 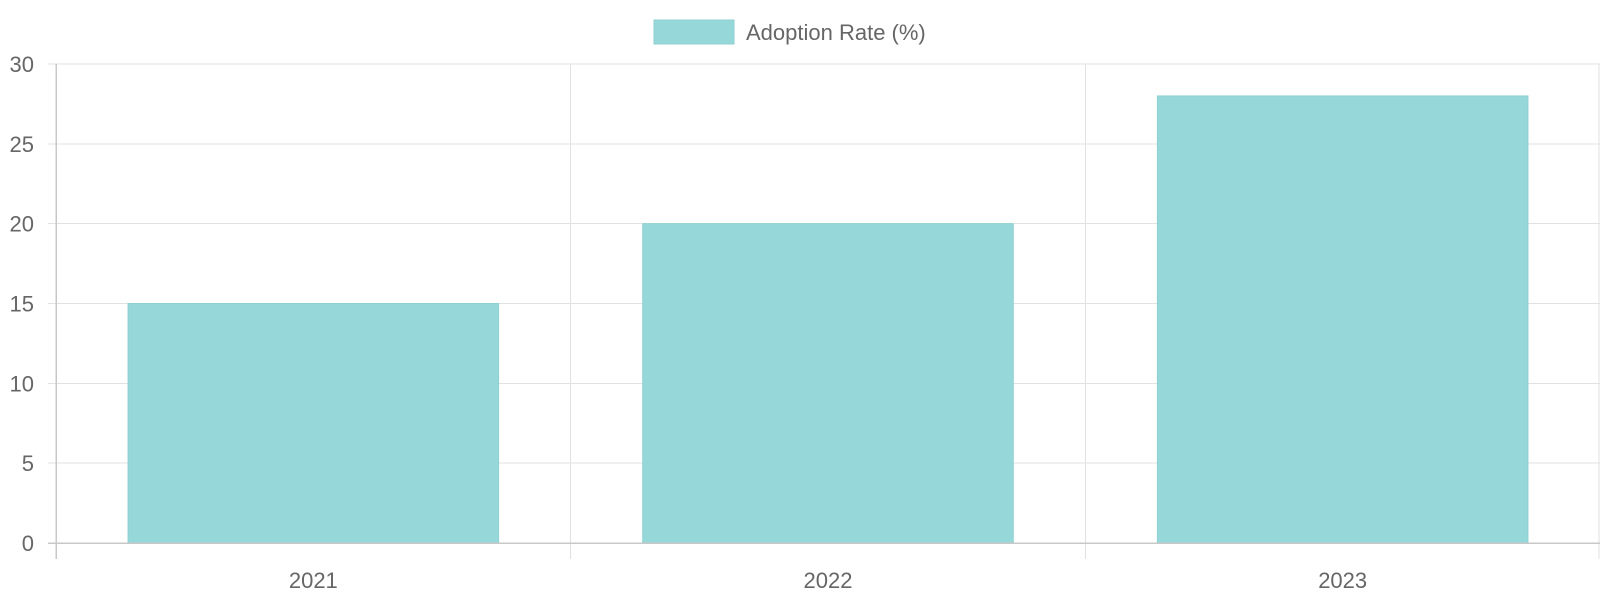 I want to click on x-tick-label: 2023, so click(x=1342, y=580).